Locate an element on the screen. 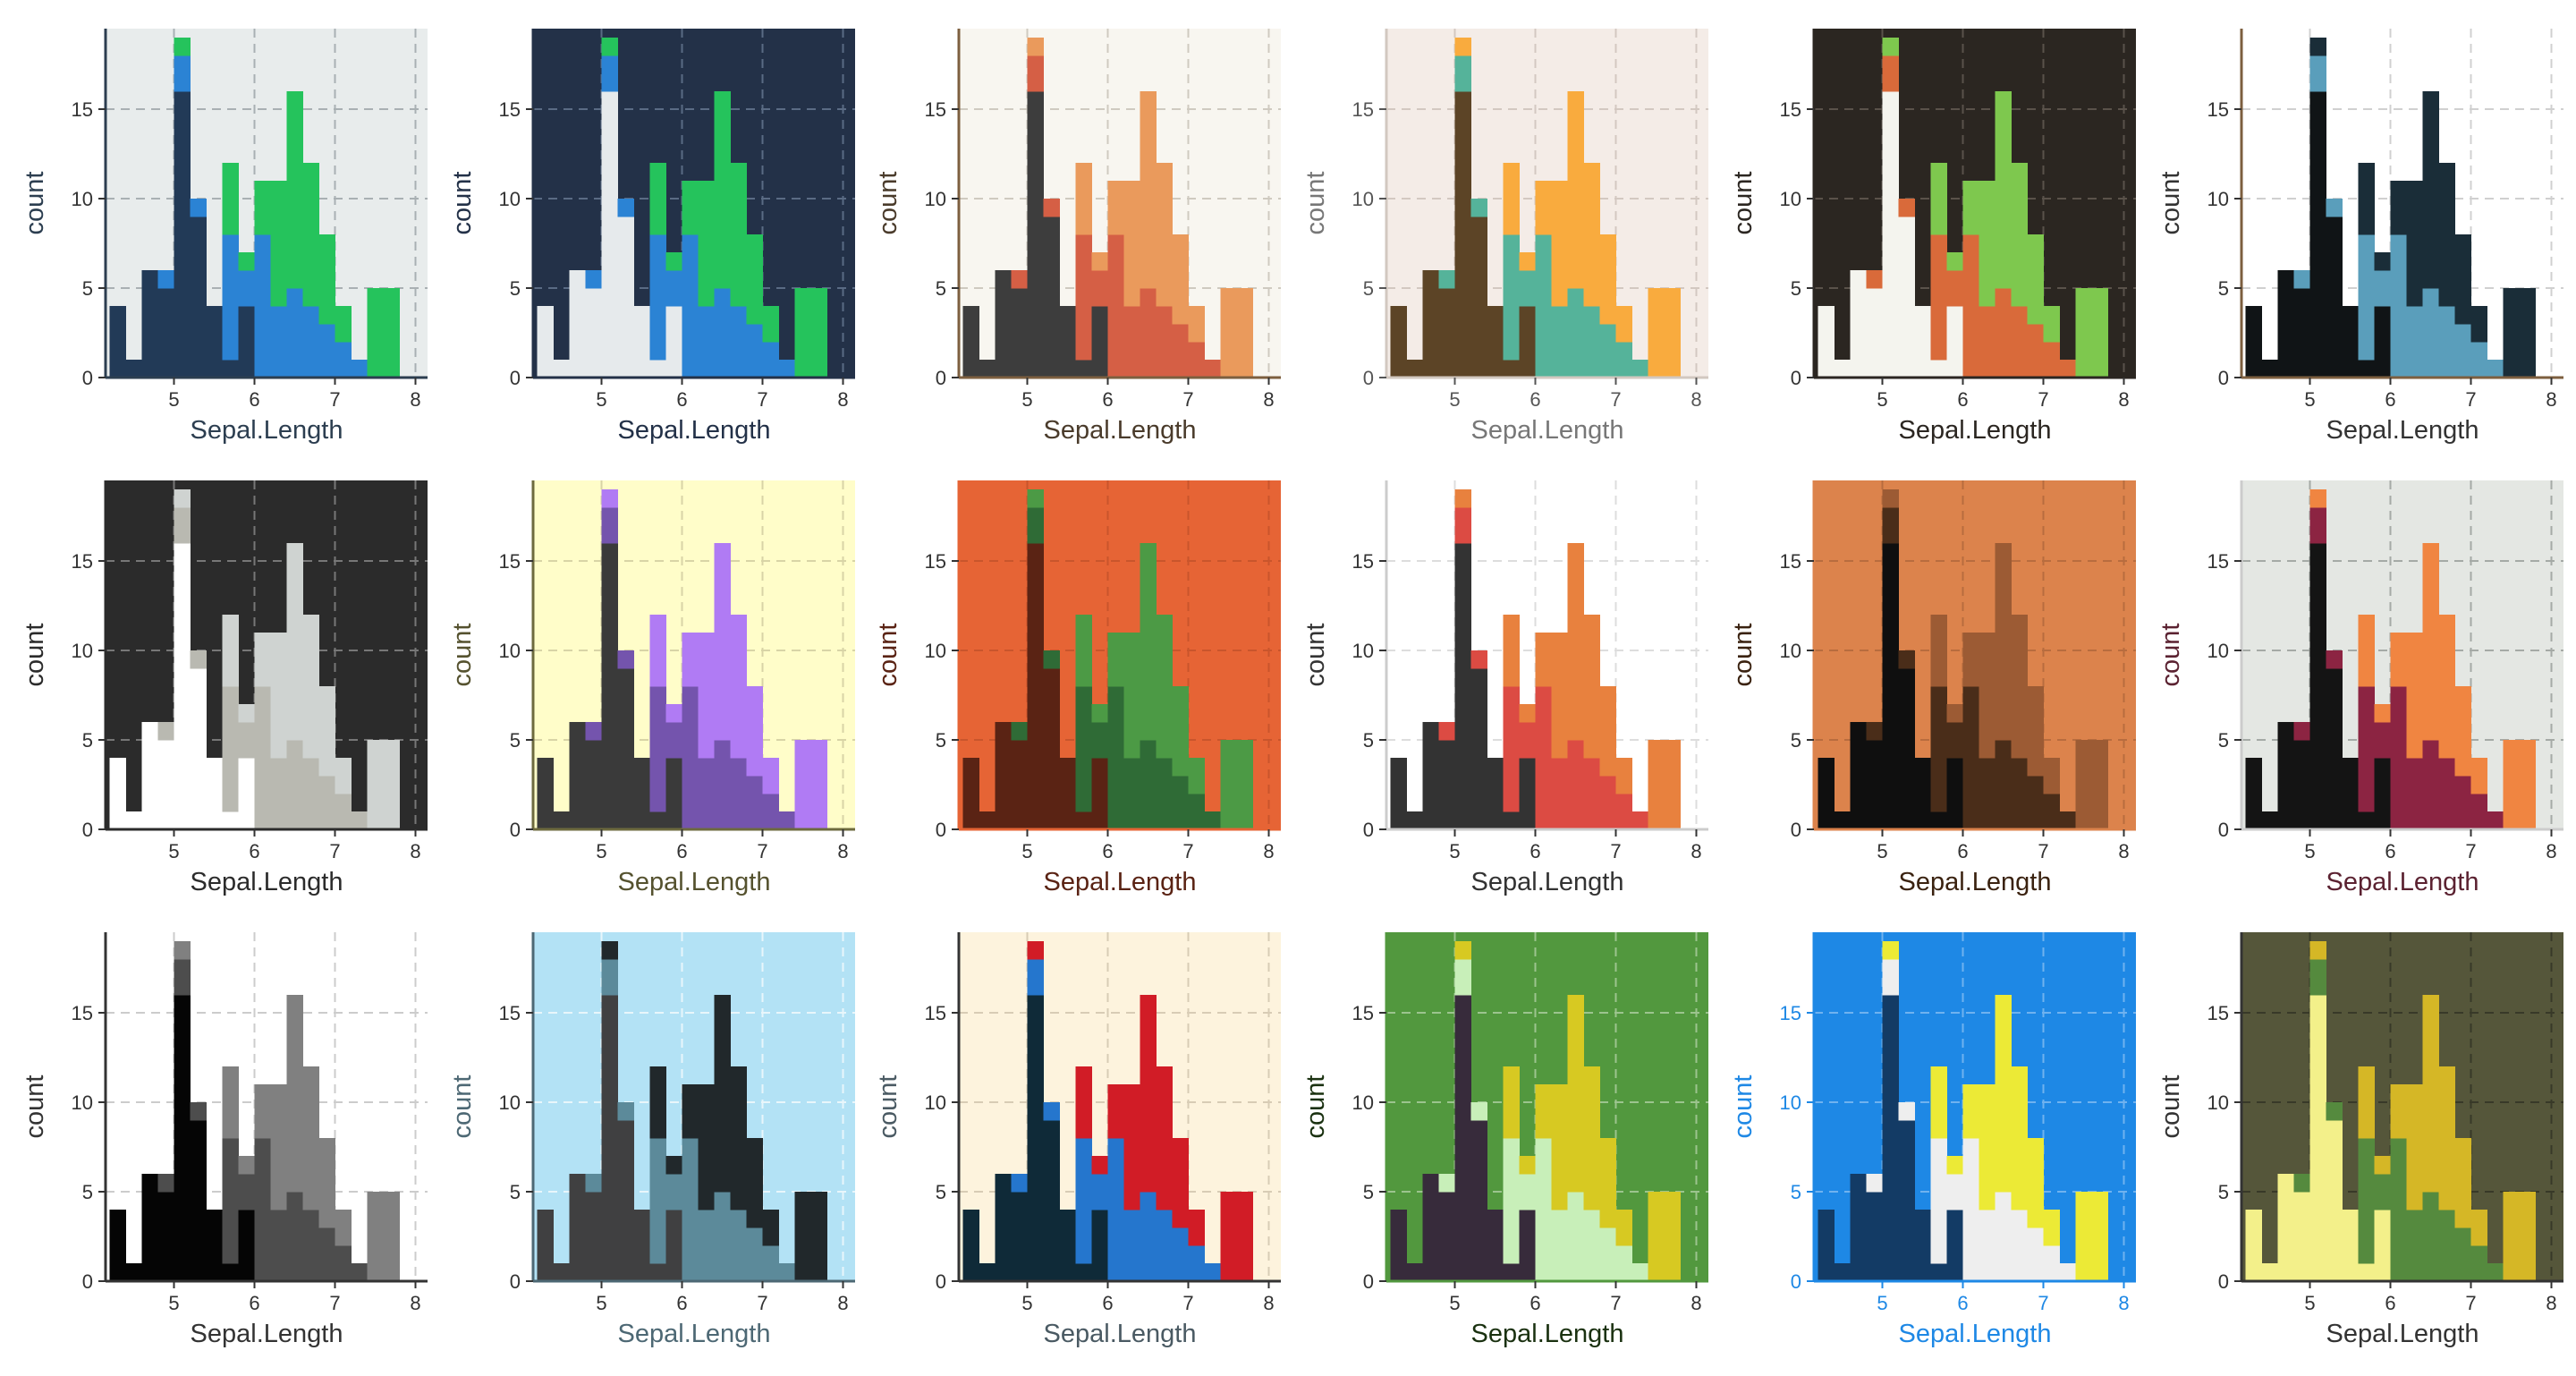 Image resolution: width=2576 pixels, height=1376 pixels. x-tick-label-5: 5 is located at coordinates (601, 851).